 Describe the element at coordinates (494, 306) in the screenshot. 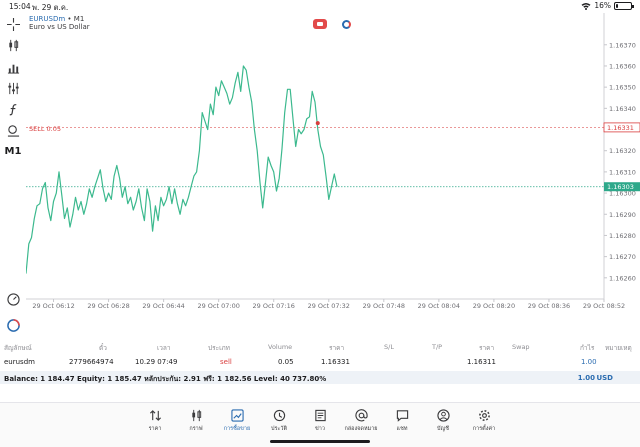

I see `x-tick-label: 29 Oct 08:20` at that location.